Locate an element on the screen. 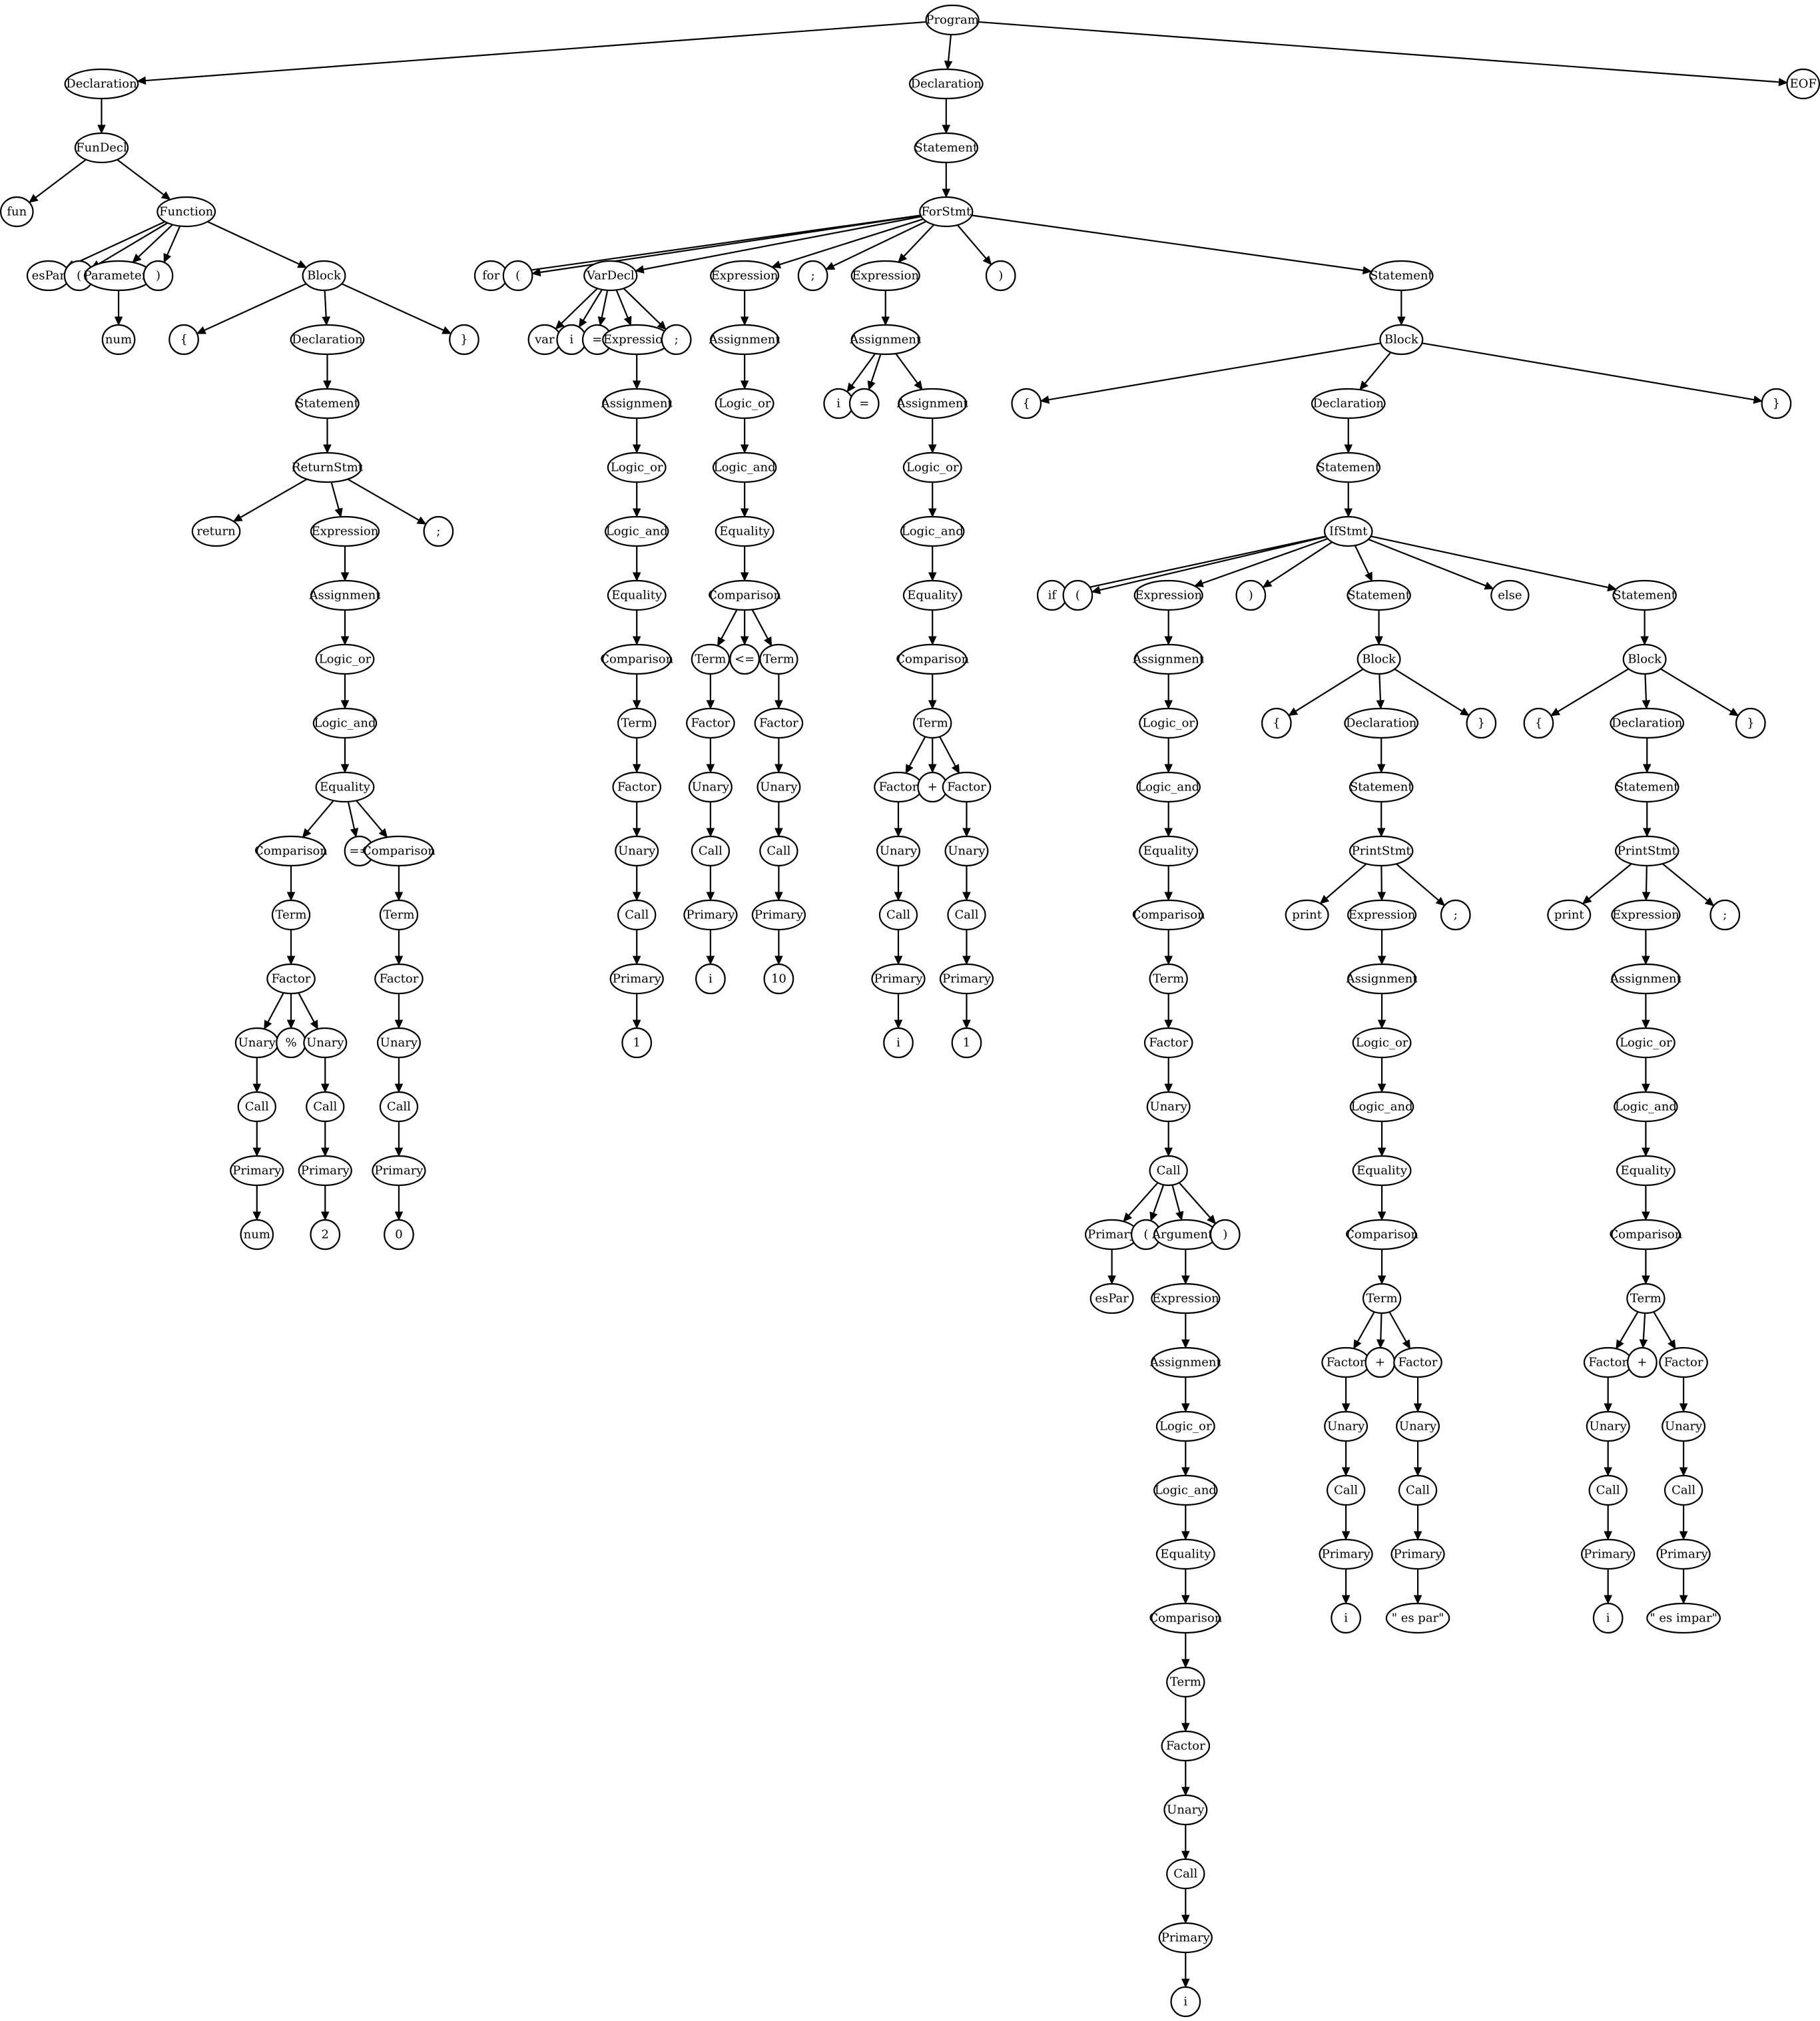 The image size is (1820, 2021). node-primary: Primary is located at coordinates (1417, 1554).